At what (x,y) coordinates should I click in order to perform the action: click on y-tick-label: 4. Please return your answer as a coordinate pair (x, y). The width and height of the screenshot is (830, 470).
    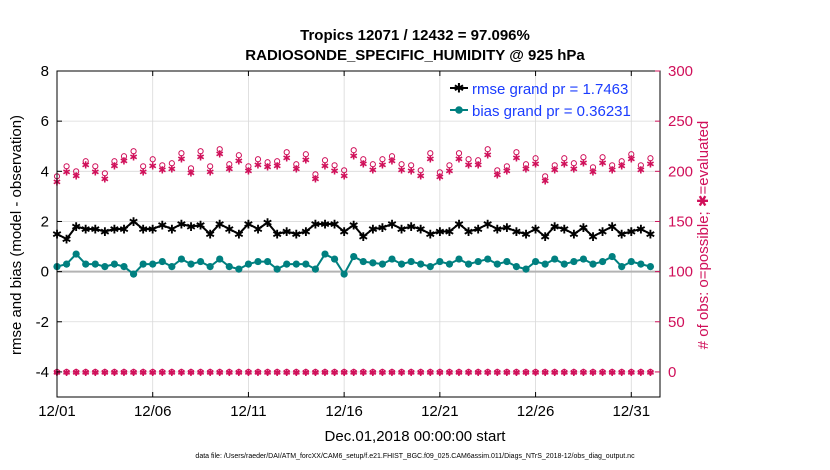
    Looking at the image, I should click on (45, 171).